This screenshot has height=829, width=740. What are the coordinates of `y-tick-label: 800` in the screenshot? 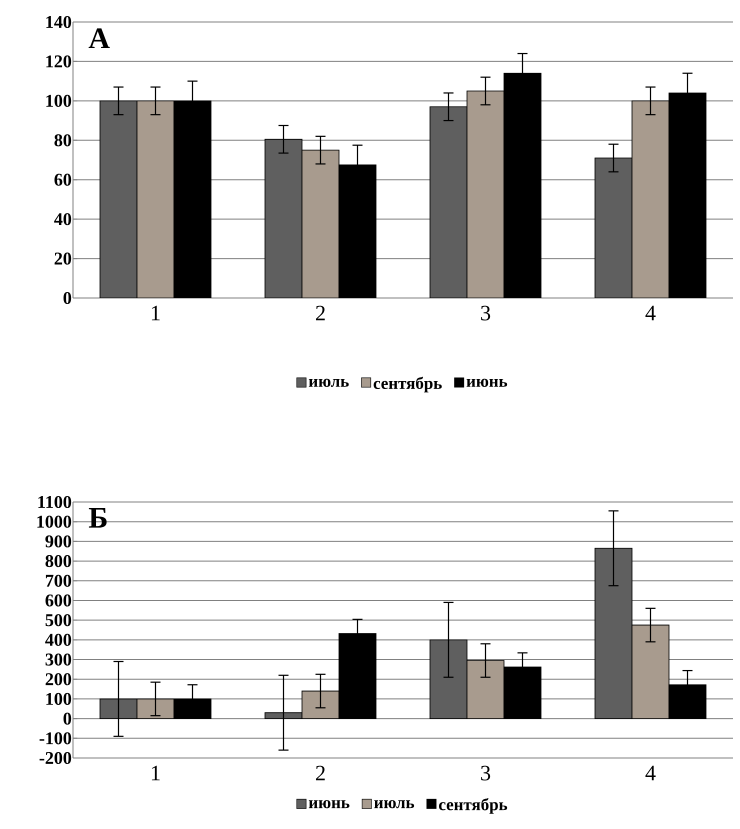 It's located at (59, 561).